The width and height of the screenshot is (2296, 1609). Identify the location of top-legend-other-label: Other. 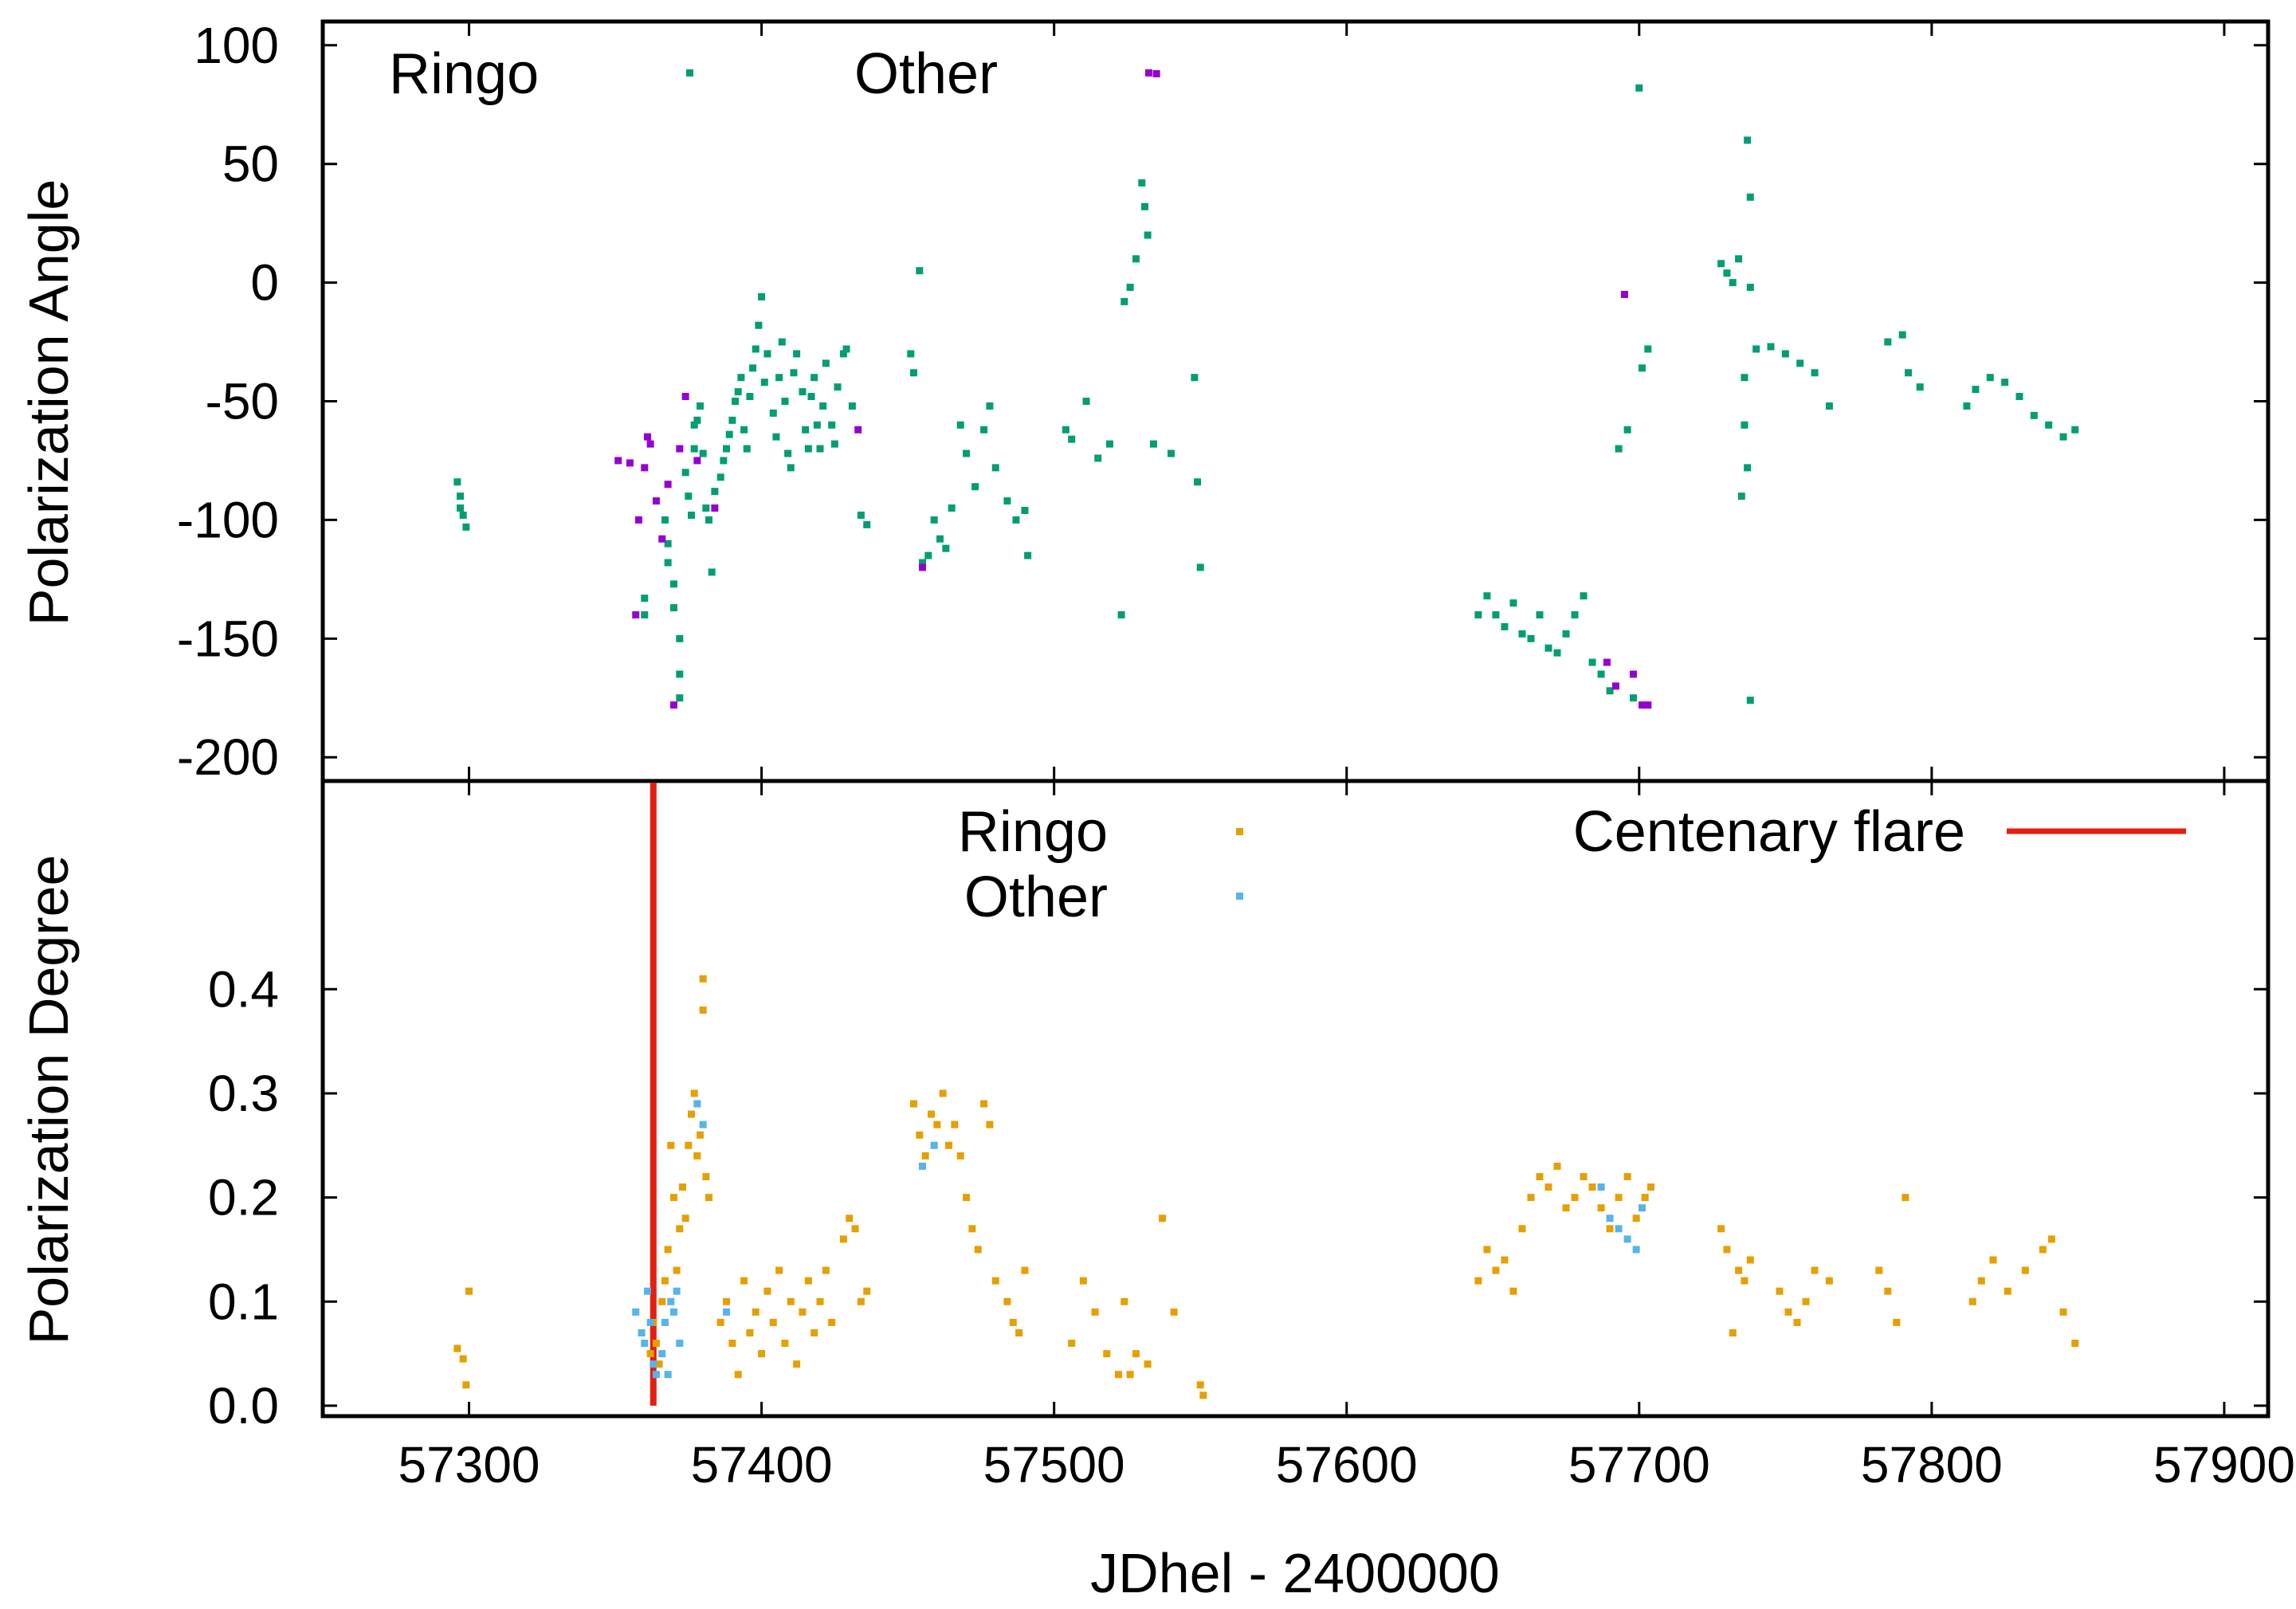
(926, 74).